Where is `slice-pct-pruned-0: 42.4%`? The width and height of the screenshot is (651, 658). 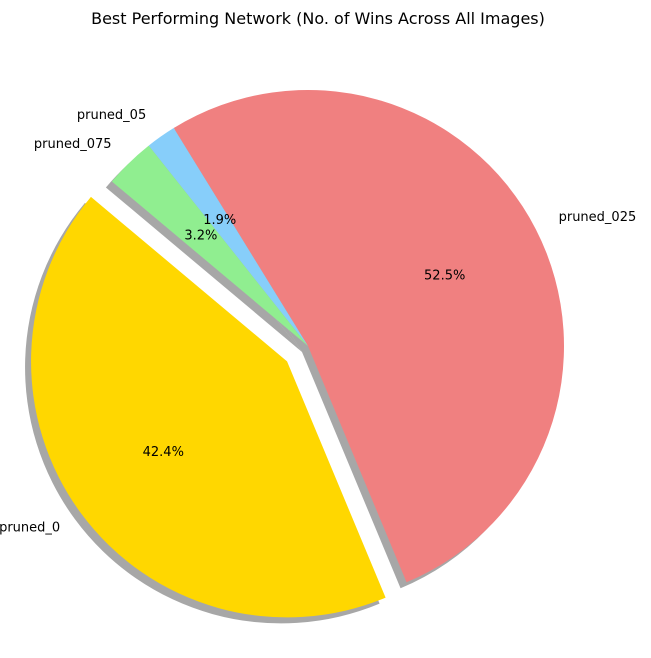
slice-pct-pruned-0: 42.4% is located at coordinates (163, 452).